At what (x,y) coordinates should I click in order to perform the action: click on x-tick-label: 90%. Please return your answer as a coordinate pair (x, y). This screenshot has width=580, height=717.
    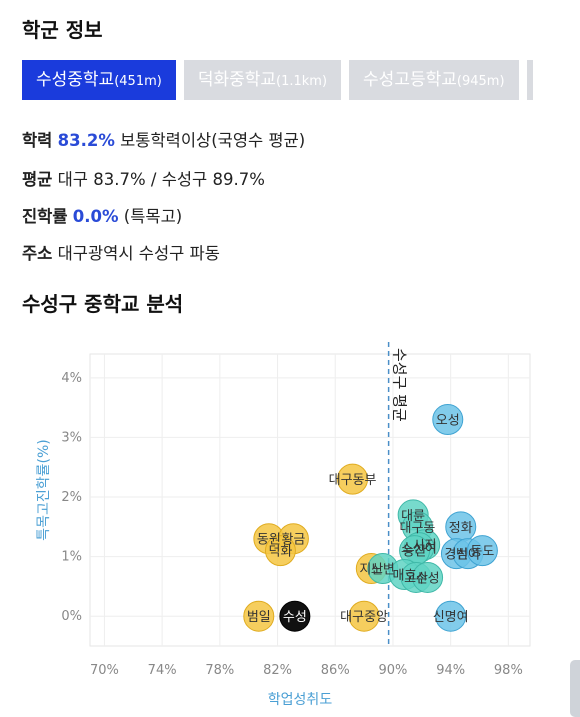
    Looking at the image, I should click on (392, 670).